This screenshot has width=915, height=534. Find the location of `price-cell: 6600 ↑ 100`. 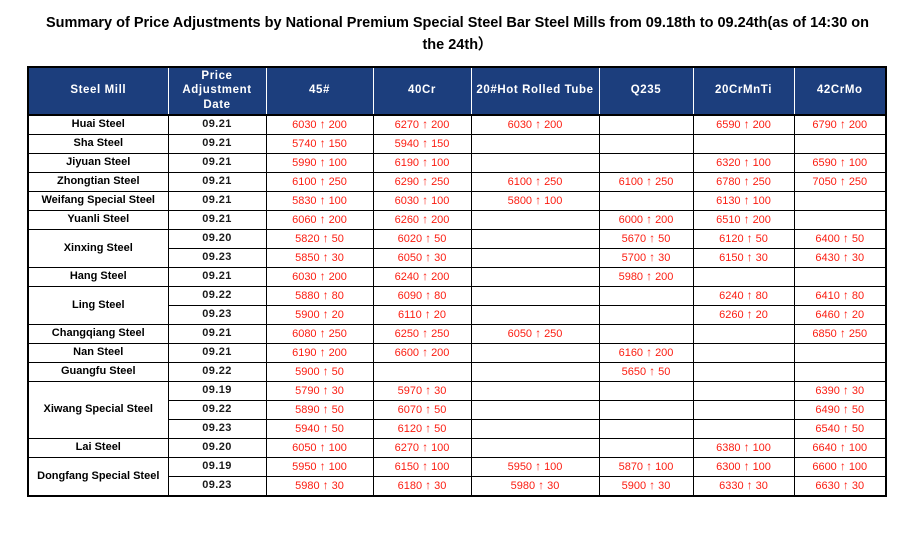

price-cell: 6600 ↑ 100 is located at coordinates (840, 466).